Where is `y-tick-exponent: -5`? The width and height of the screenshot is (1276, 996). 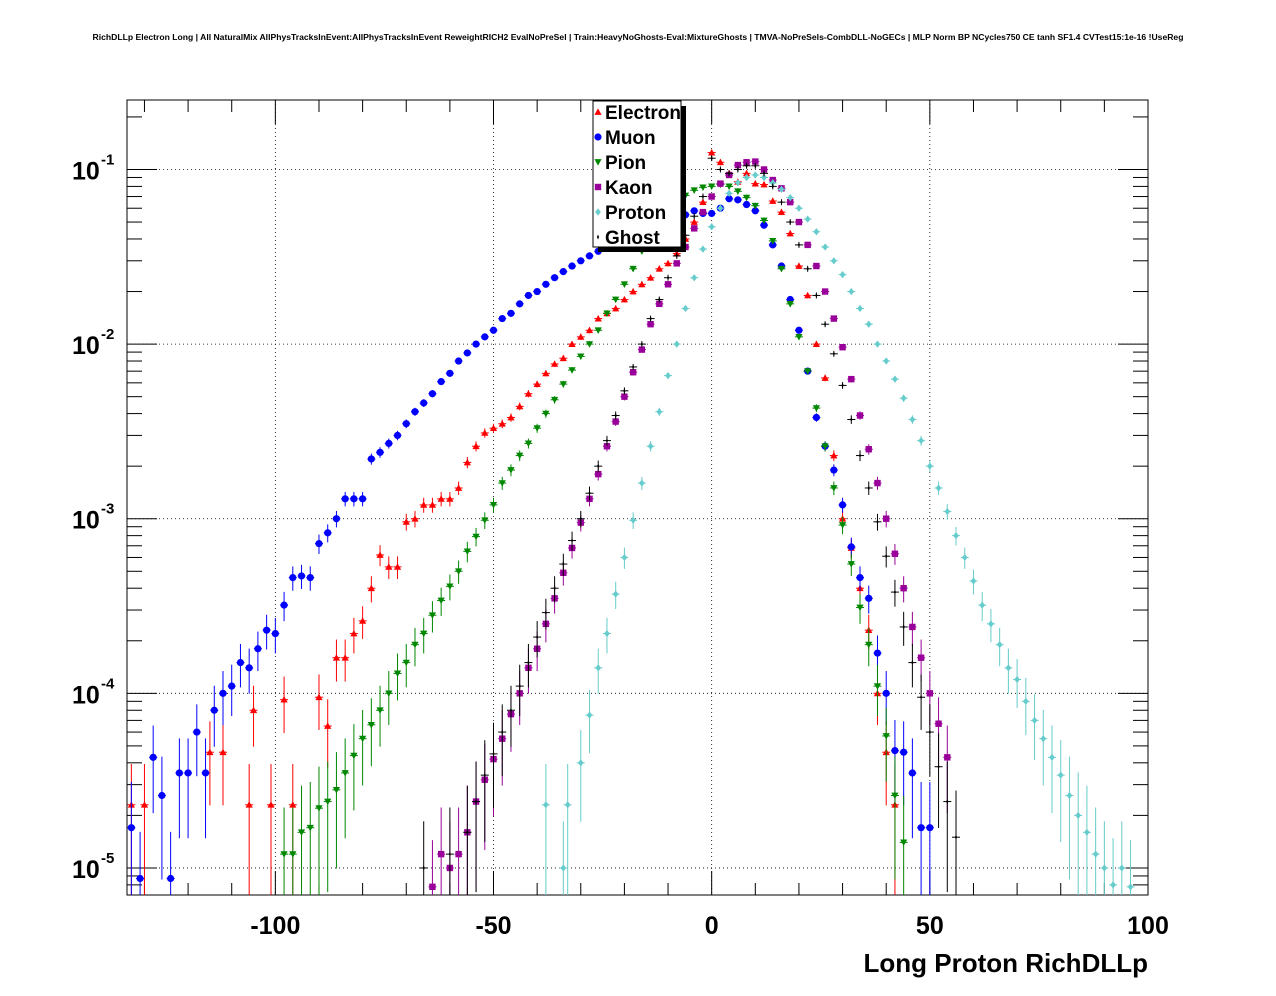
y-tick-exponent: -5 is located at coordinates (107, 858).